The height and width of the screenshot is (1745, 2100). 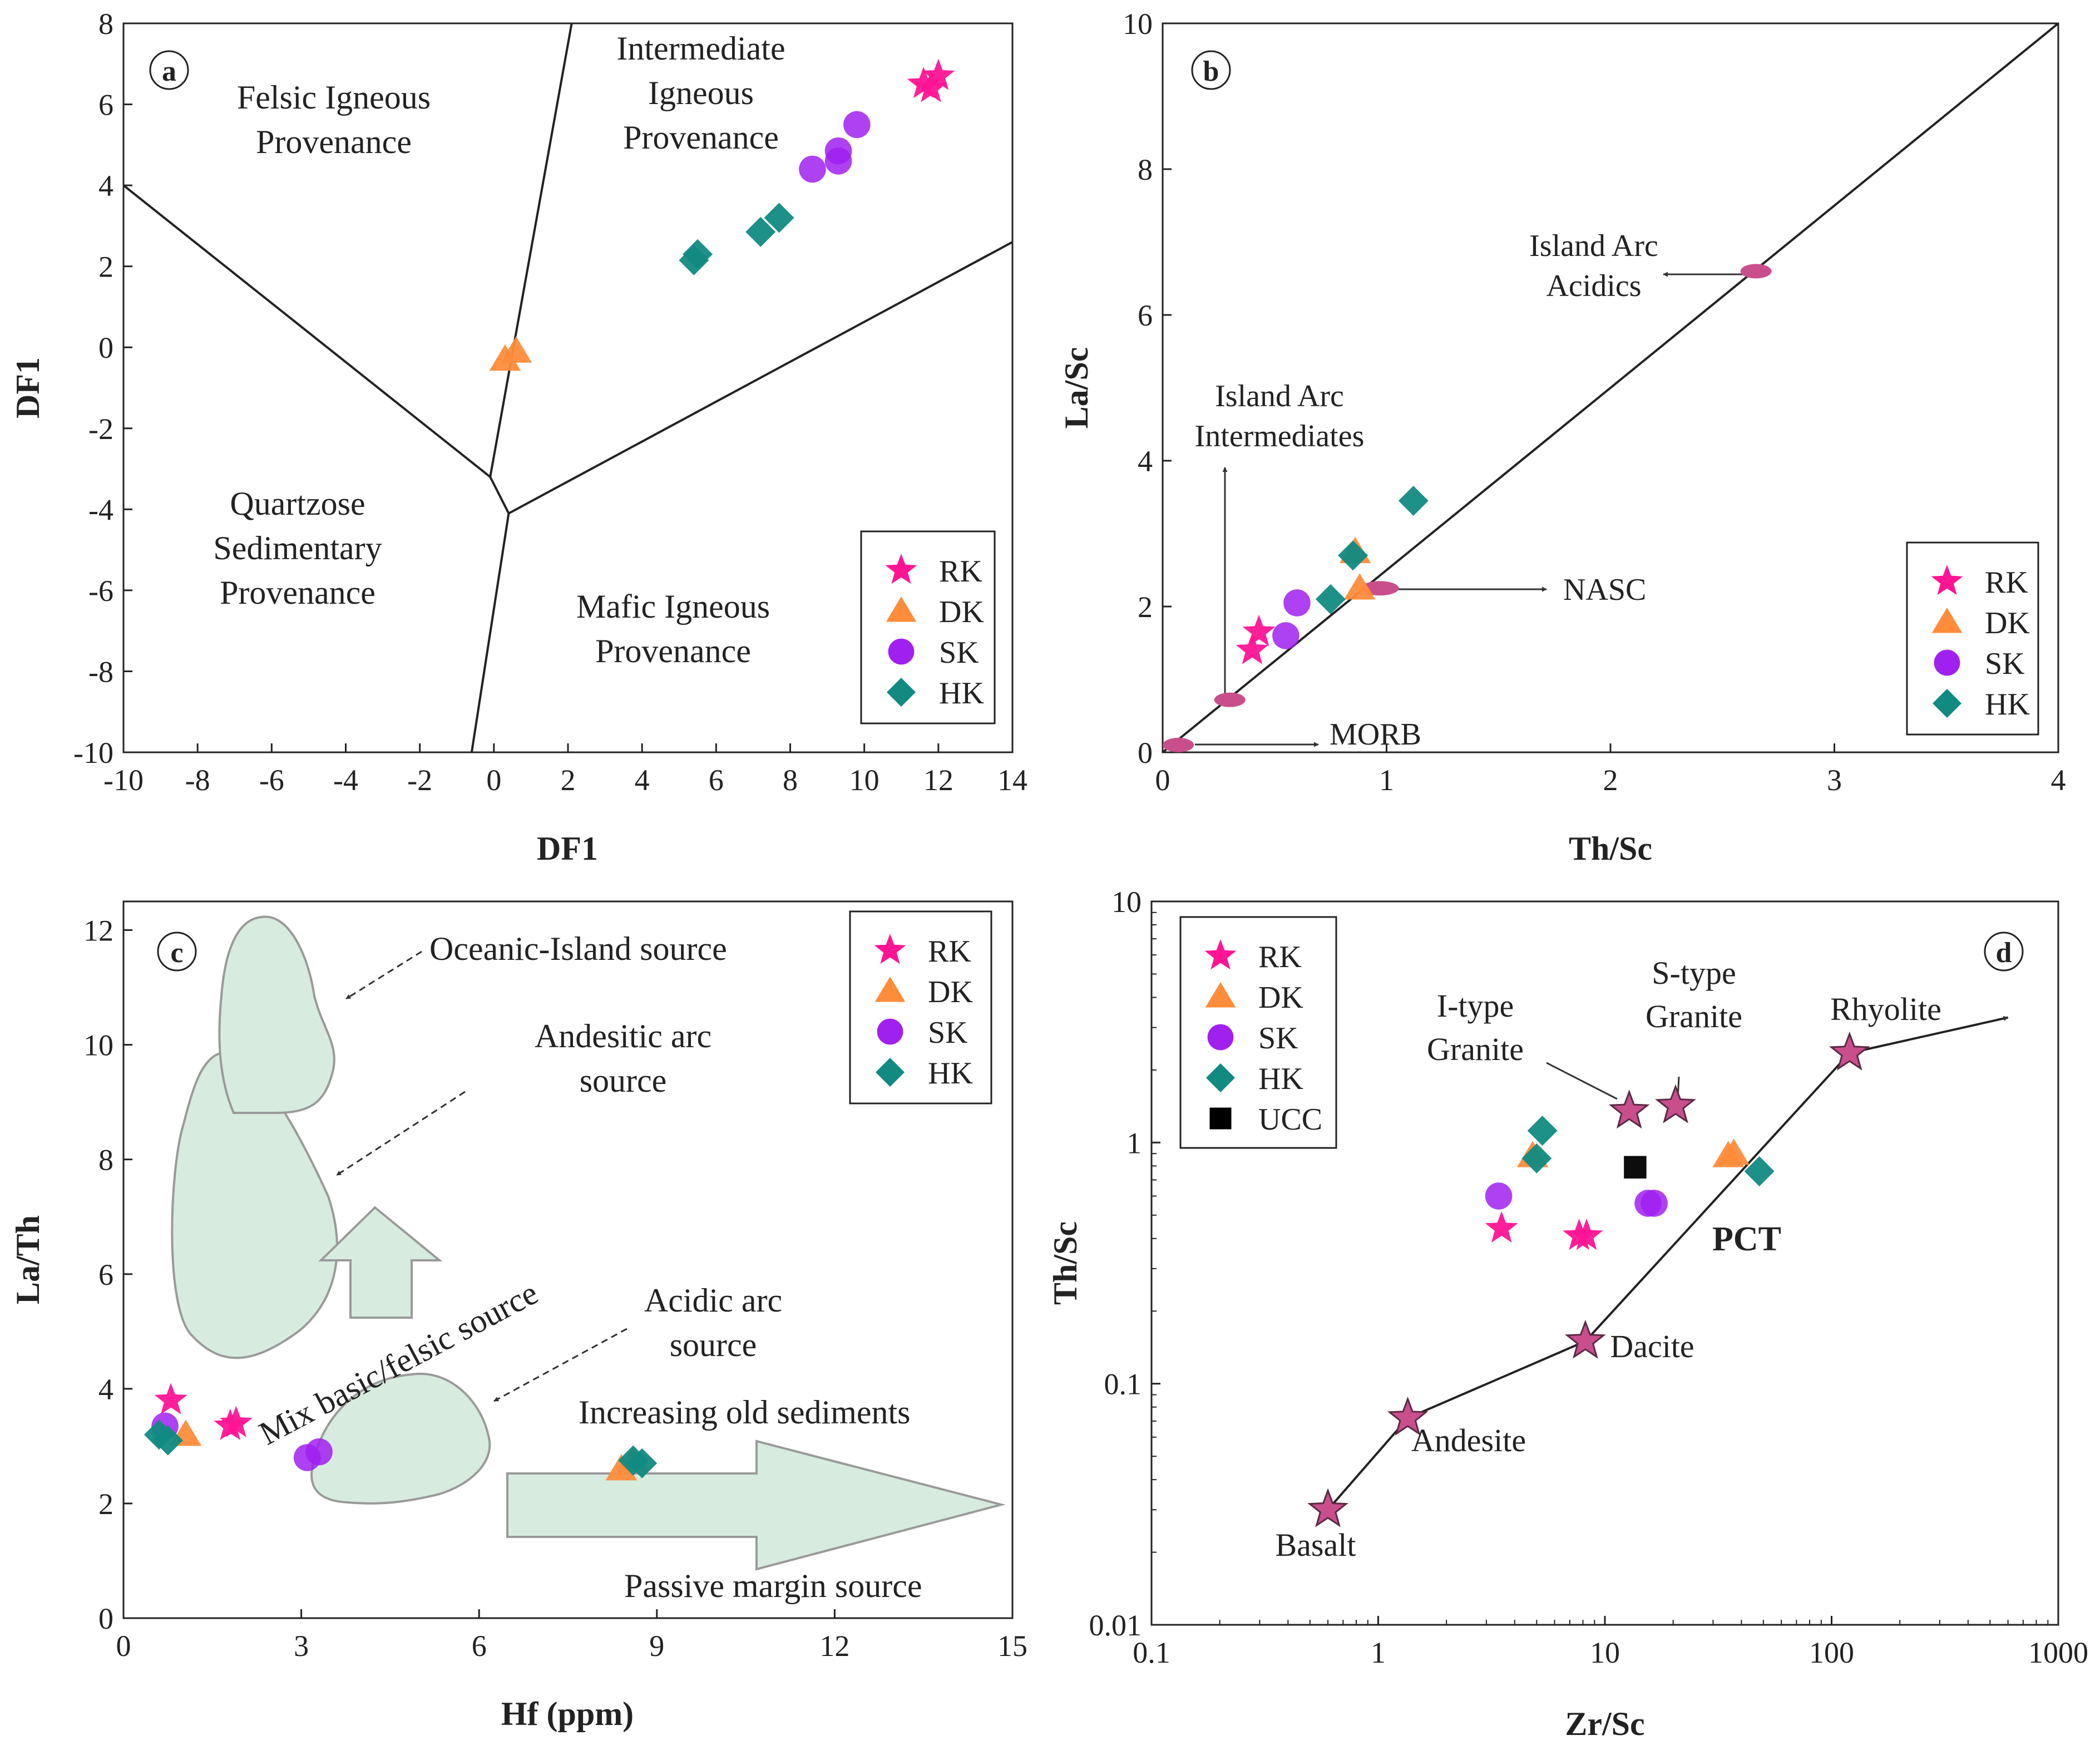 I want to click on panel-badge-label: c, so click(x=176, y=953).